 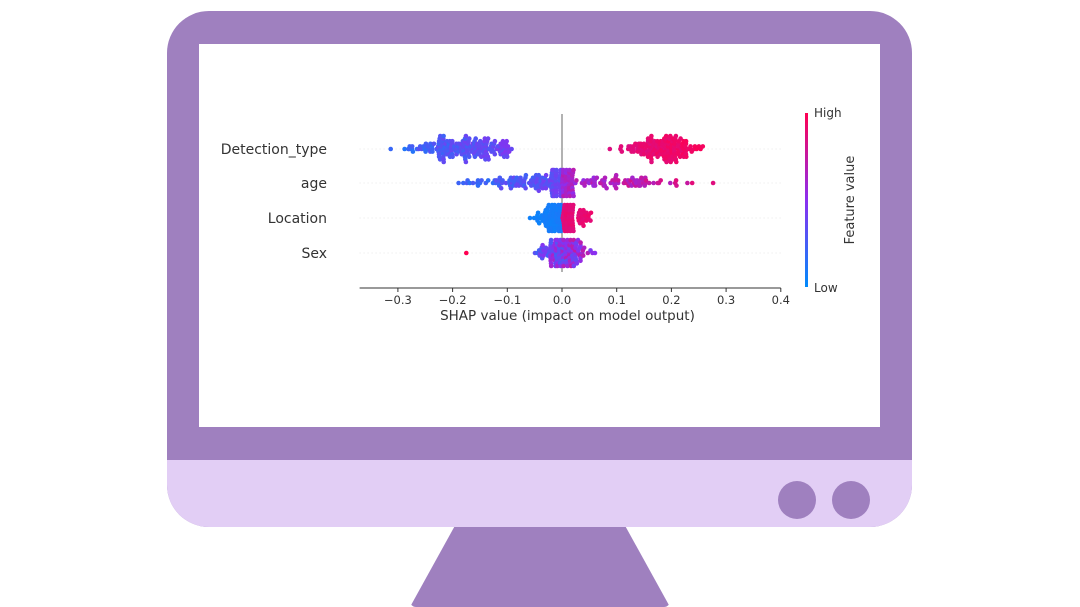 I want to click on monitor-stand, so click(x=540, y=567).